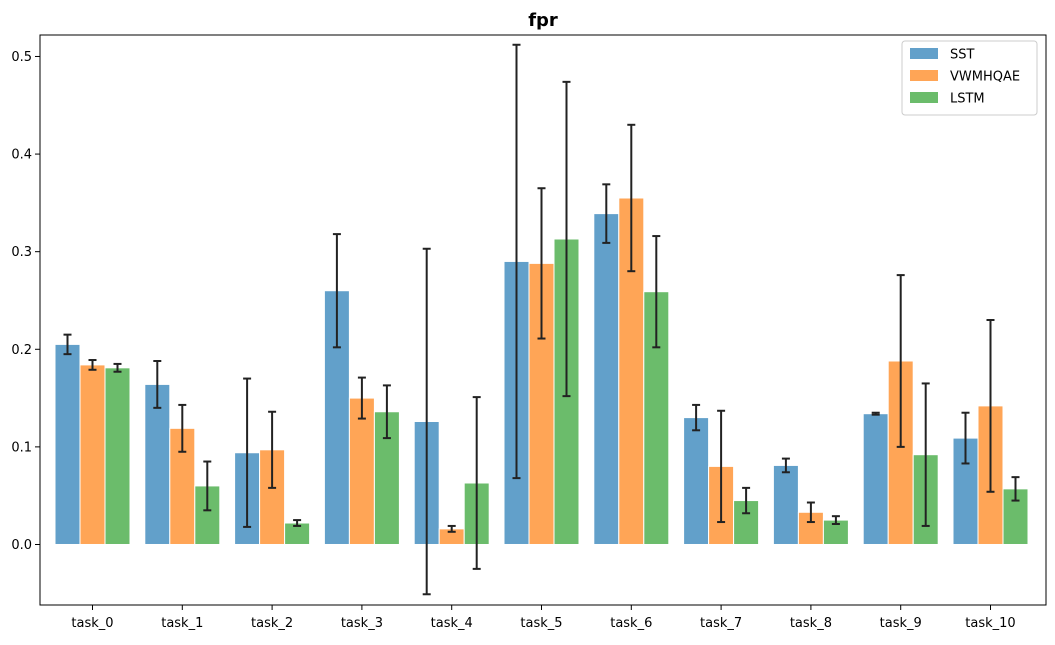  I want to click on legend-label-vwmhqae: VWMHQAE, so click(985, 77).